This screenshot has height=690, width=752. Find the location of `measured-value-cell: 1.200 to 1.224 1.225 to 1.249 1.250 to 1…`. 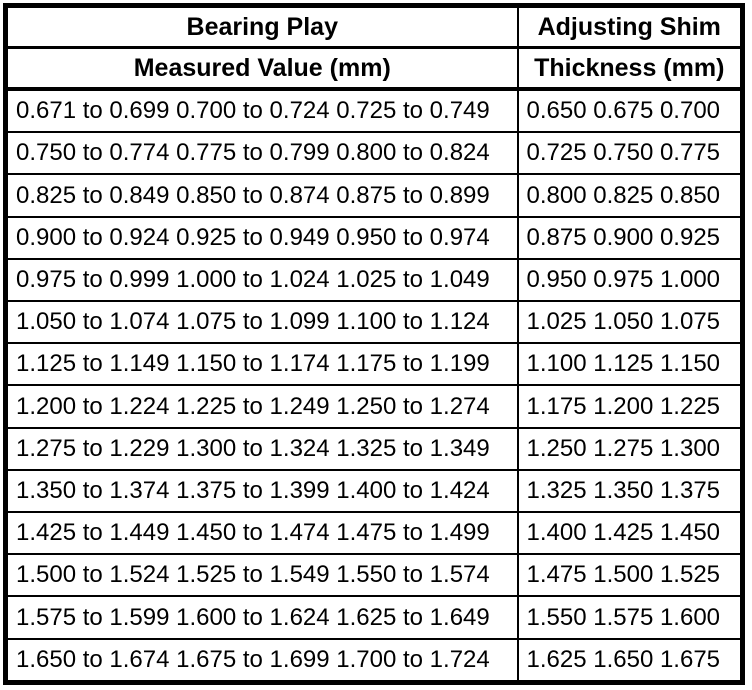

measured-value-cell: 1.200 to 1.224 1.225 to 1.249 1.250 to 1… is located at coordinates (261, 406).